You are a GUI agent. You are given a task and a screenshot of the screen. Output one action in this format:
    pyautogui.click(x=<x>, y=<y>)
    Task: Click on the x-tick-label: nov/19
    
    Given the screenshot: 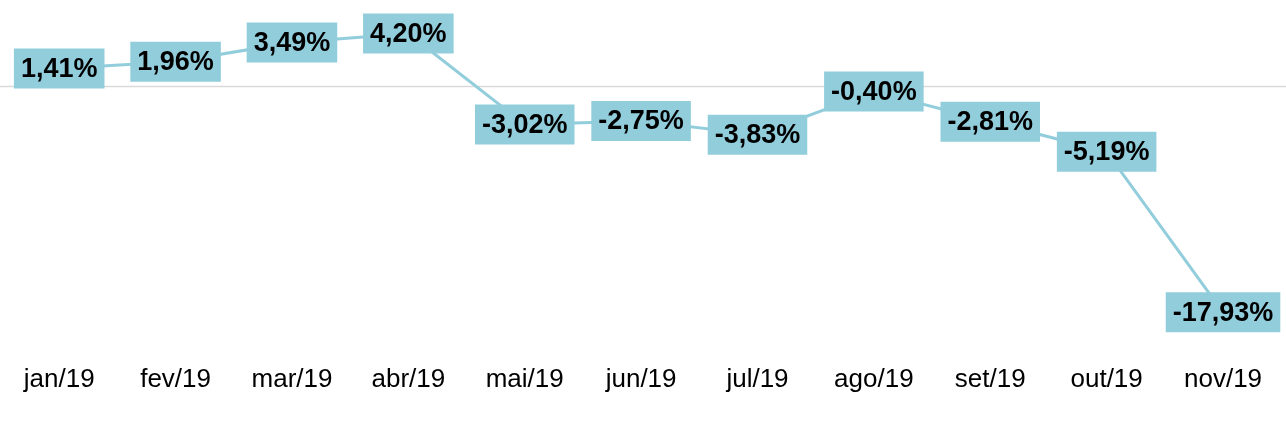 What is the action you would take?
    pyautogui.click(x=1223, y=377)
    